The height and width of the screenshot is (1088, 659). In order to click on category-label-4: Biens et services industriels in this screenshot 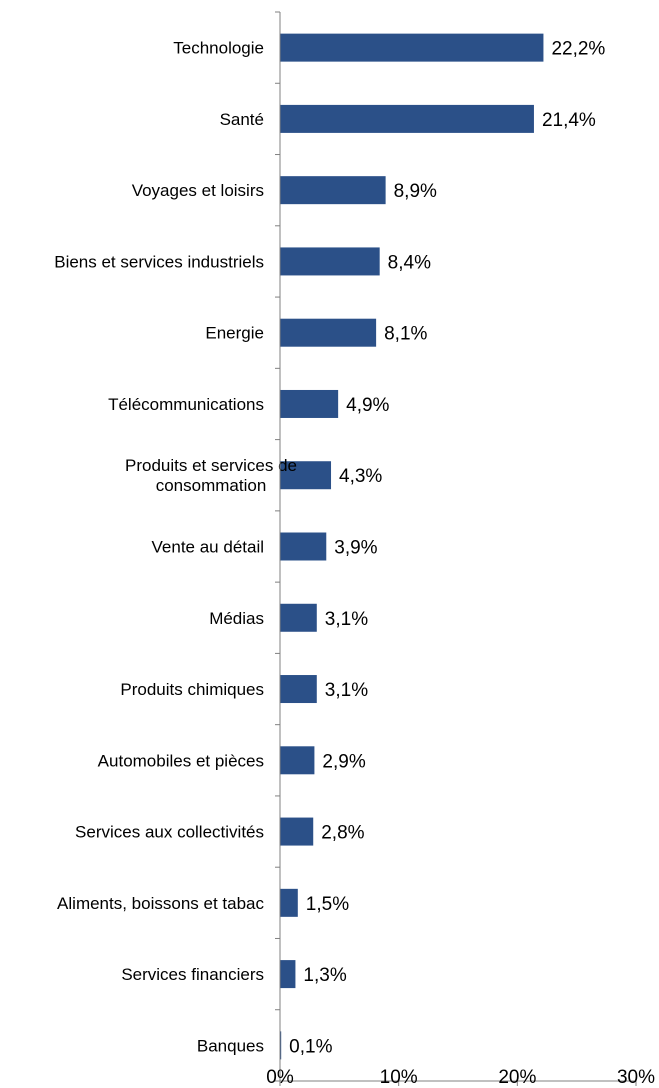, I will do `click(159, 261)`.